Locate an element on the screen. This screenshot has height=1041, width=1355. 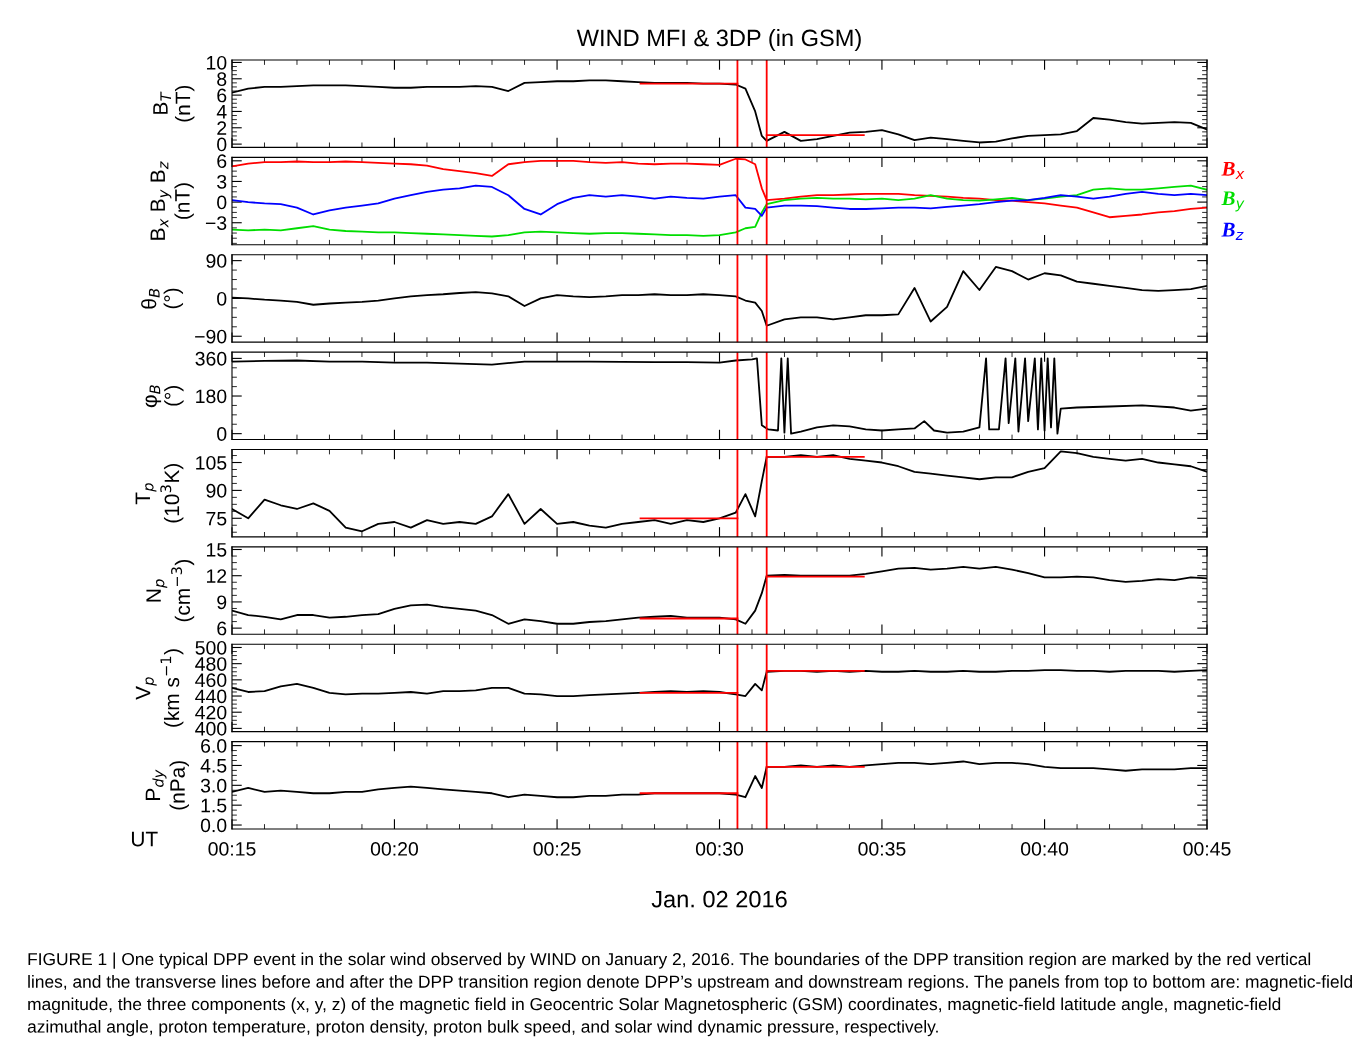
series-label: B$_{y}$ is located at coordinates (1233, 201).